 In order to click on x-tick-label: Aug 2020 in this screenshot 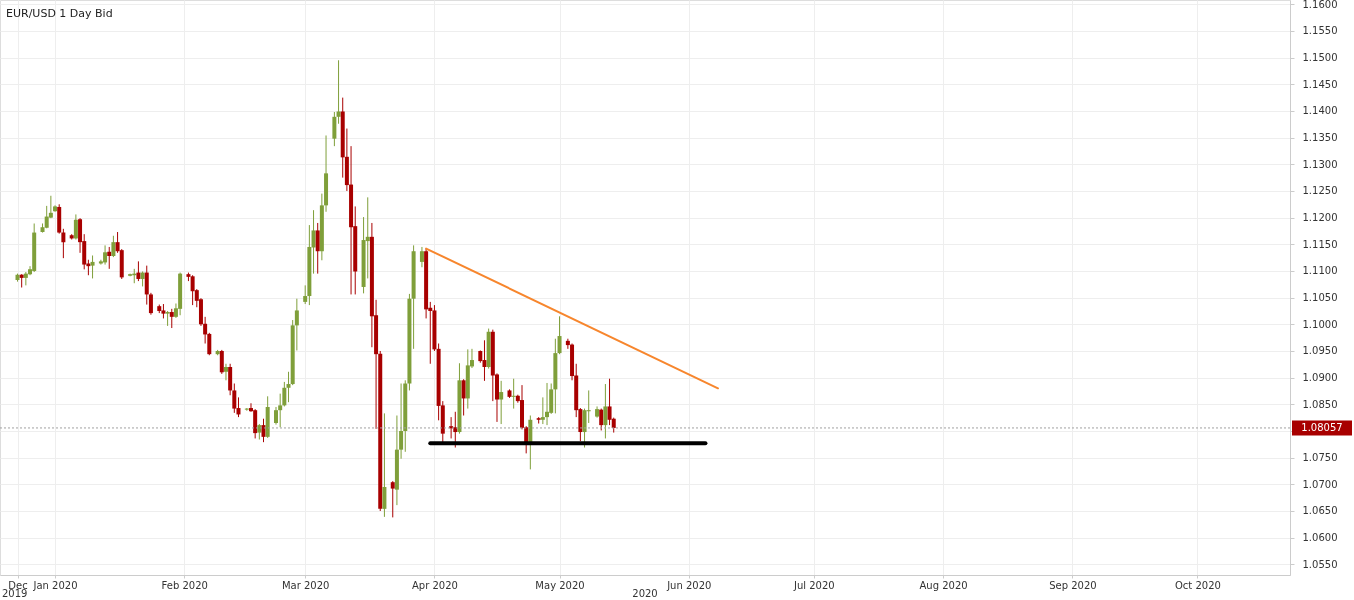, I will do `click(943, 585)`.